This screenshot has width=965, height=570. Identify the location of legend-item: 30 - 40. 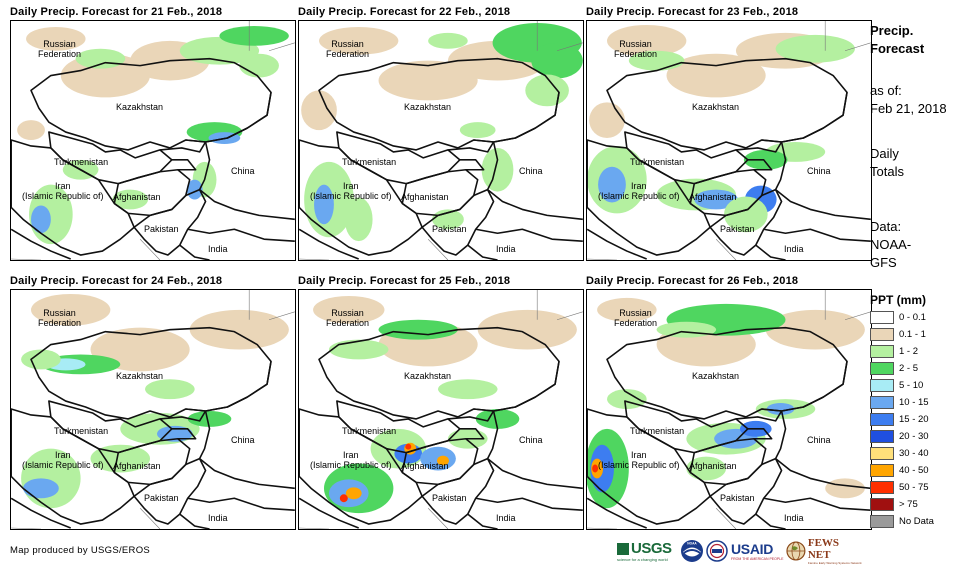
(899, 453).